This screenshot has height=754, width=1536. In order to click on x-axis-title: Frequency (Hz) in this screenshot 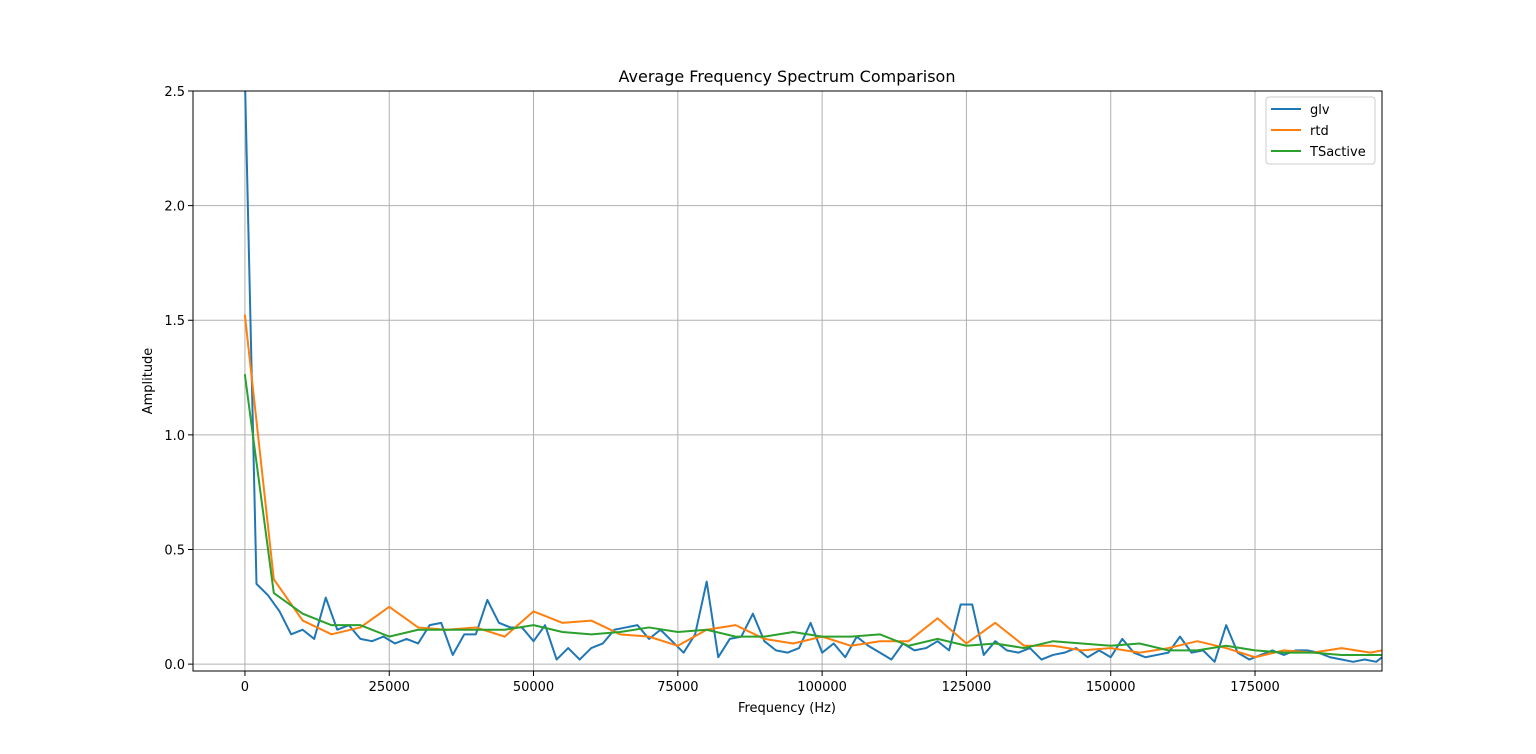, I will do `click(787, 708)`.